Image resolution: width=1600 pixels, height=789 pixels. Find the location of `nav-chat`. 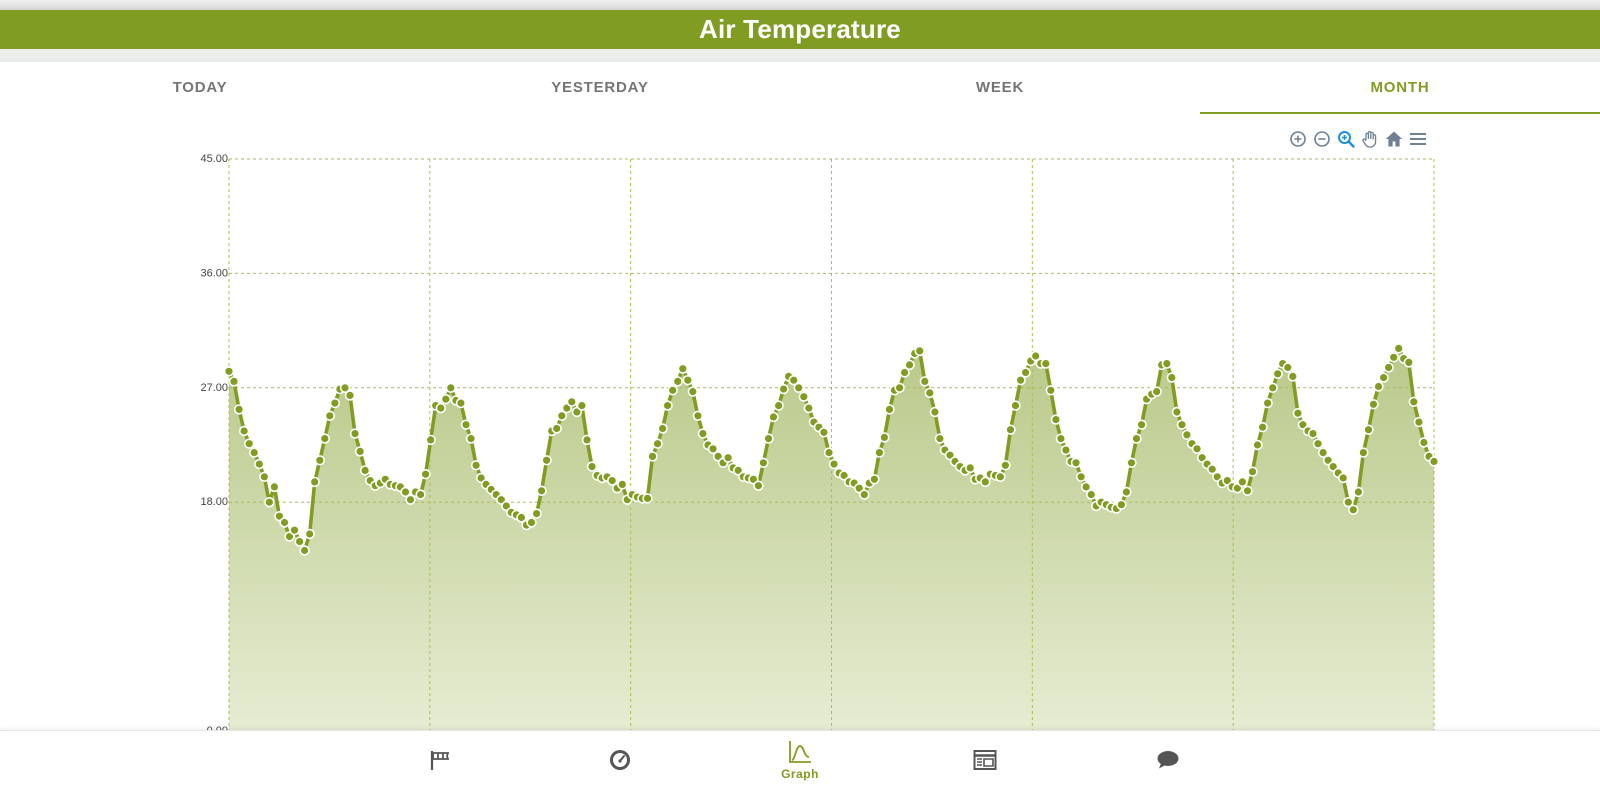

nav-chat is located at coordinates (1168, 760).